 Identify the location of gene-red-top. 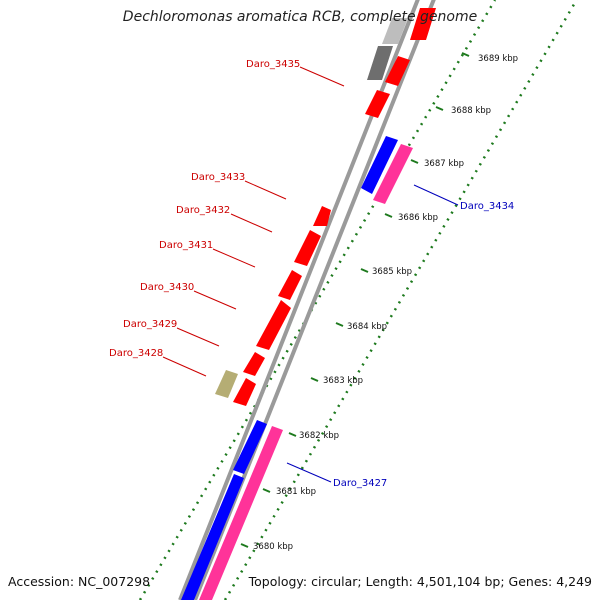
(423, 24).